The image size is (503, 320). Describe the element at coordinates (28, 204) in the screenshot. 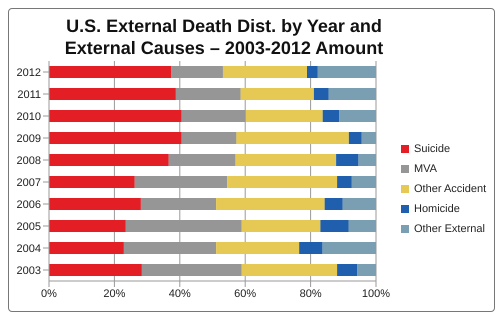

I see `y-tick-label: 2006` at that location.